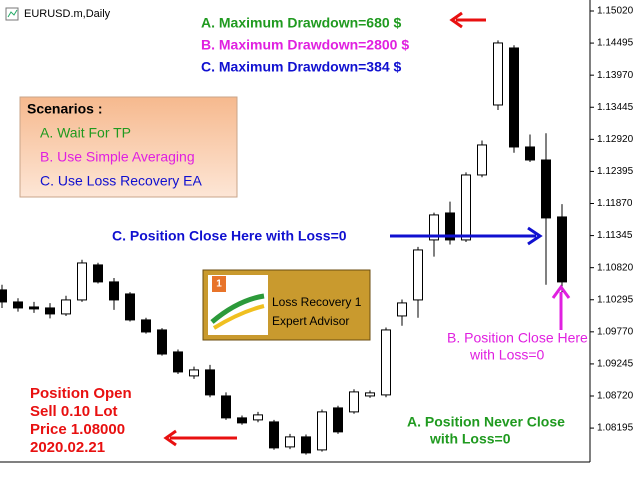 This screenshot has height=480, width=640. Describe the element at coordinates (77, 429) in the screenshot. I see `annotation: Price 1.08000` at that location.